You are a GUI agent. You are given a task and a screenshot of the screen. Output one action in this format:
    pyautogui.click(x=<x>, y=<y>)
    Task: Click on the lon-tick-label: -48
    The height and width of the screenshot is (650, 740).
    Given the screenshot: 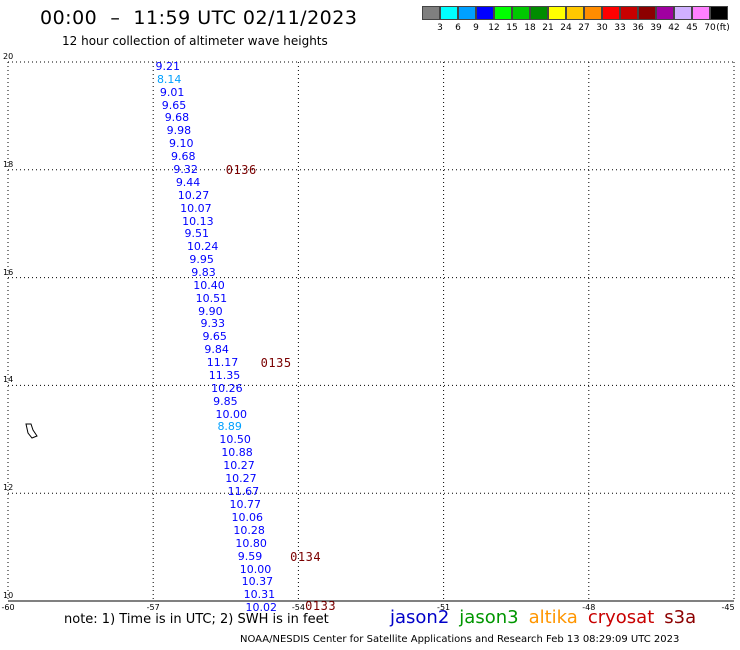 What is the action you would take?
    pyautogui.click(x=589, y=607)
    